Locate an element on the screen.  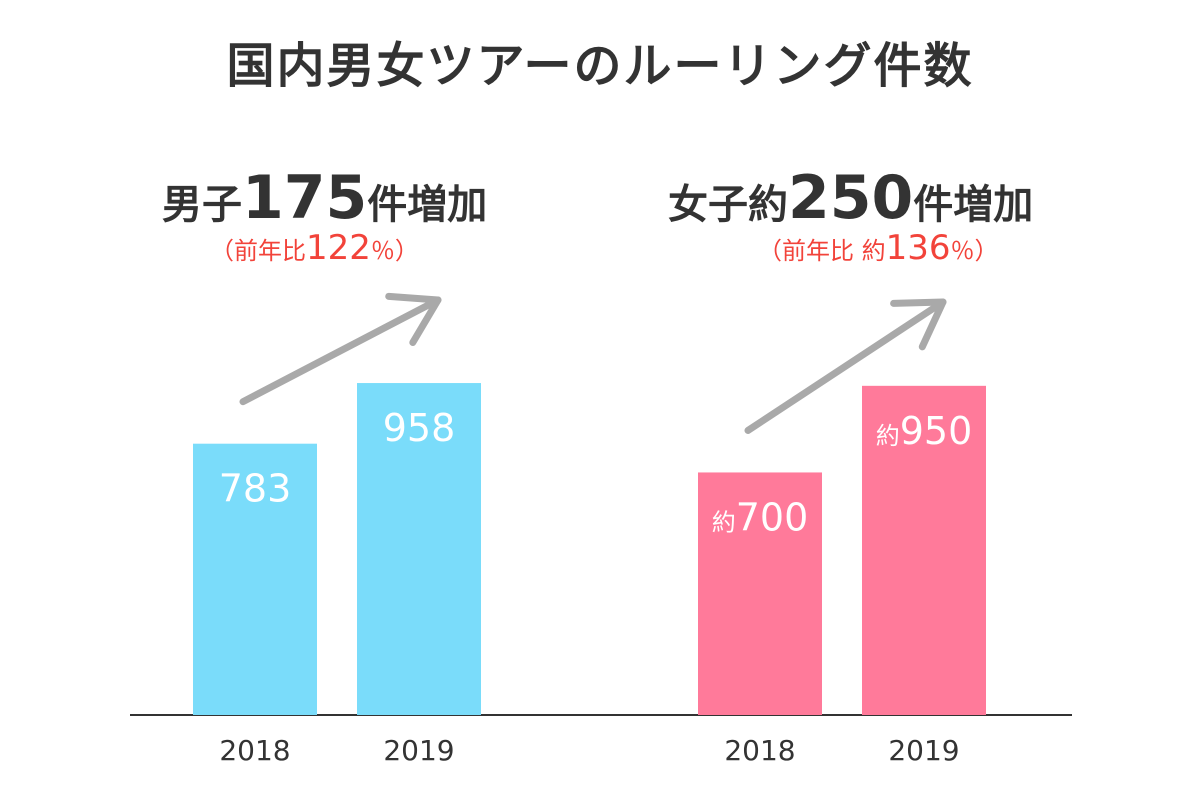
female-bar-2019 is located at coordinates (924, 550).